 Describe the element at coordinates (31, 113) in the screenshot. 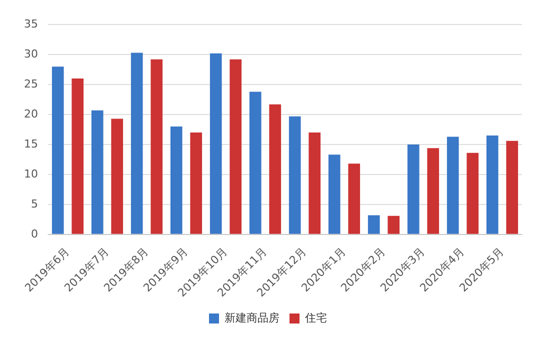

I see `y-tick-label: 20` at that location.